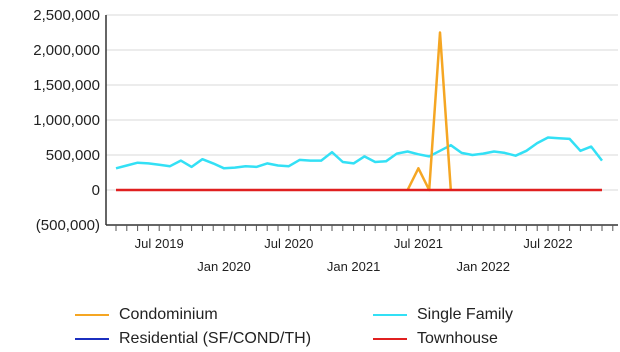 This screenshot has height=352, width=620. What do you see at coordinates (96, 190) in the screenshot?
I see `y-tick-label: 0` at bounding box center [96, 190].